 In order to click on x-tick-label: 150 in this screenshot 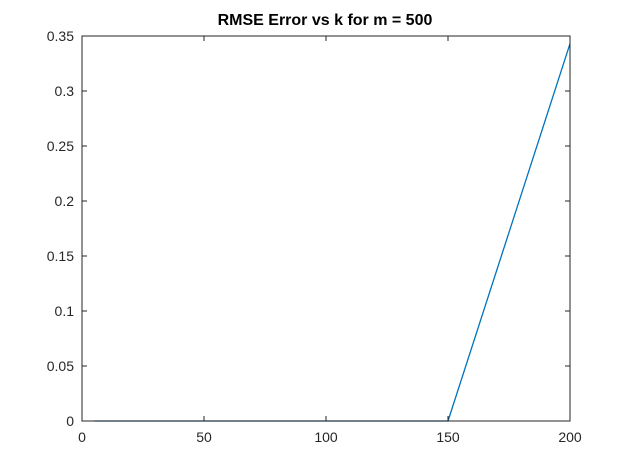, I will do `click(448, 437)`.